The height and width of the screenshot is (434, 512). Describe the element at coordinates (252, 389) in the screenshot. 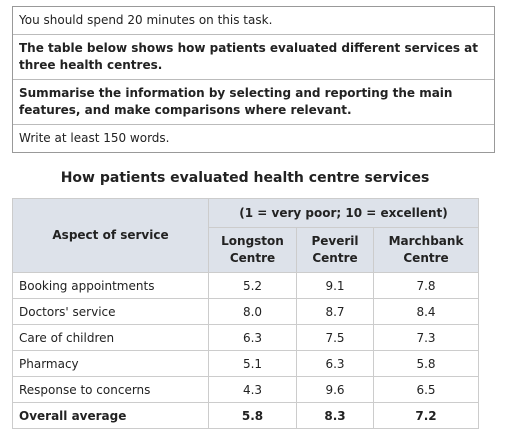

I see `cell: 4.3` at that location.